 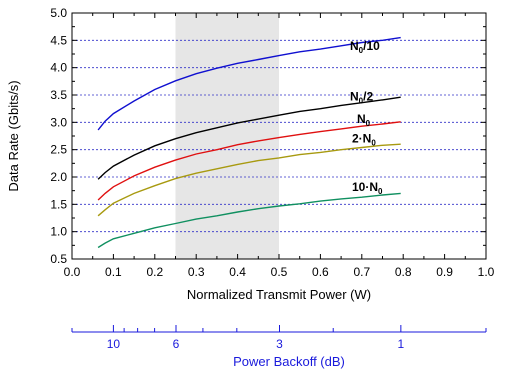 What do you see at coordinates (58, 13) in the screenshot?
I see `y-tick-label: 5.0` at bounding box center [58, 13].